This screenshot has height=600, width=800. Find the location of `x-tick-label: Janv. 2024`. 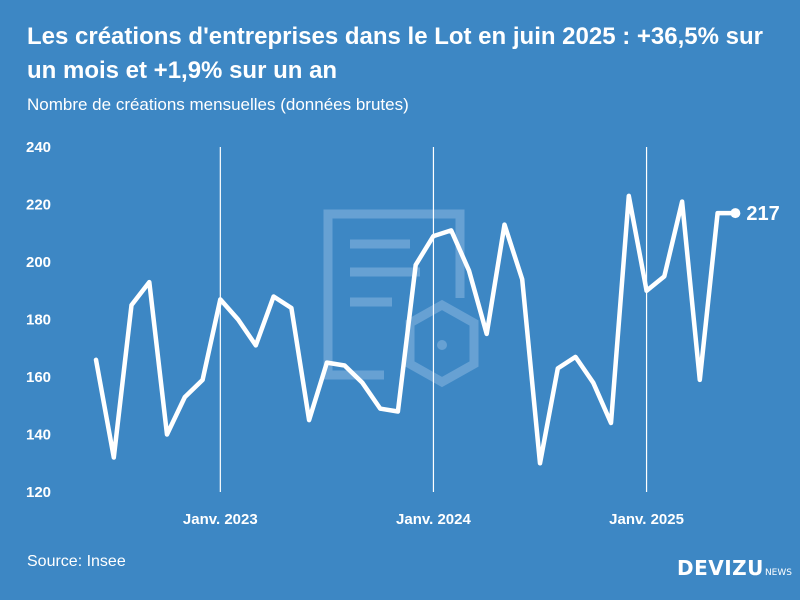

x-tick-label: Janv. 2024 is located at coordinates (433, 519).